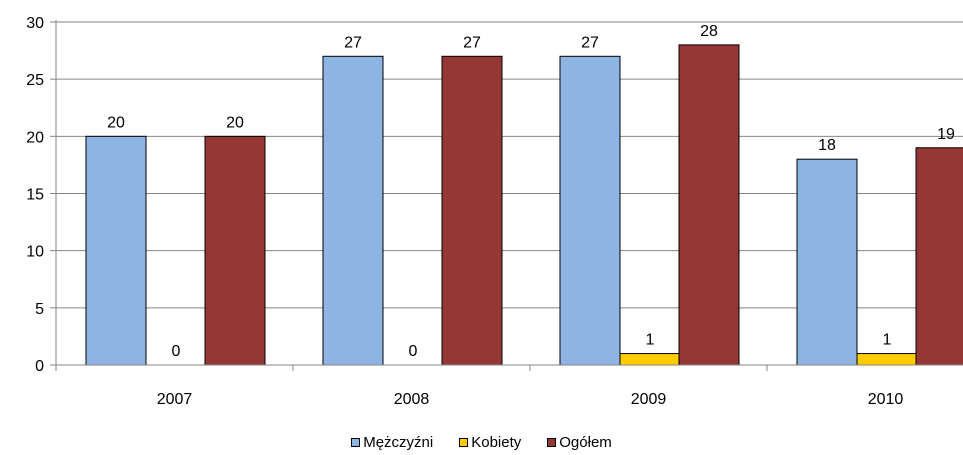  What do you see at coordinates (946, 134) in the screenshot?
I see `data-label: 19` at bounding box center [946, 134].